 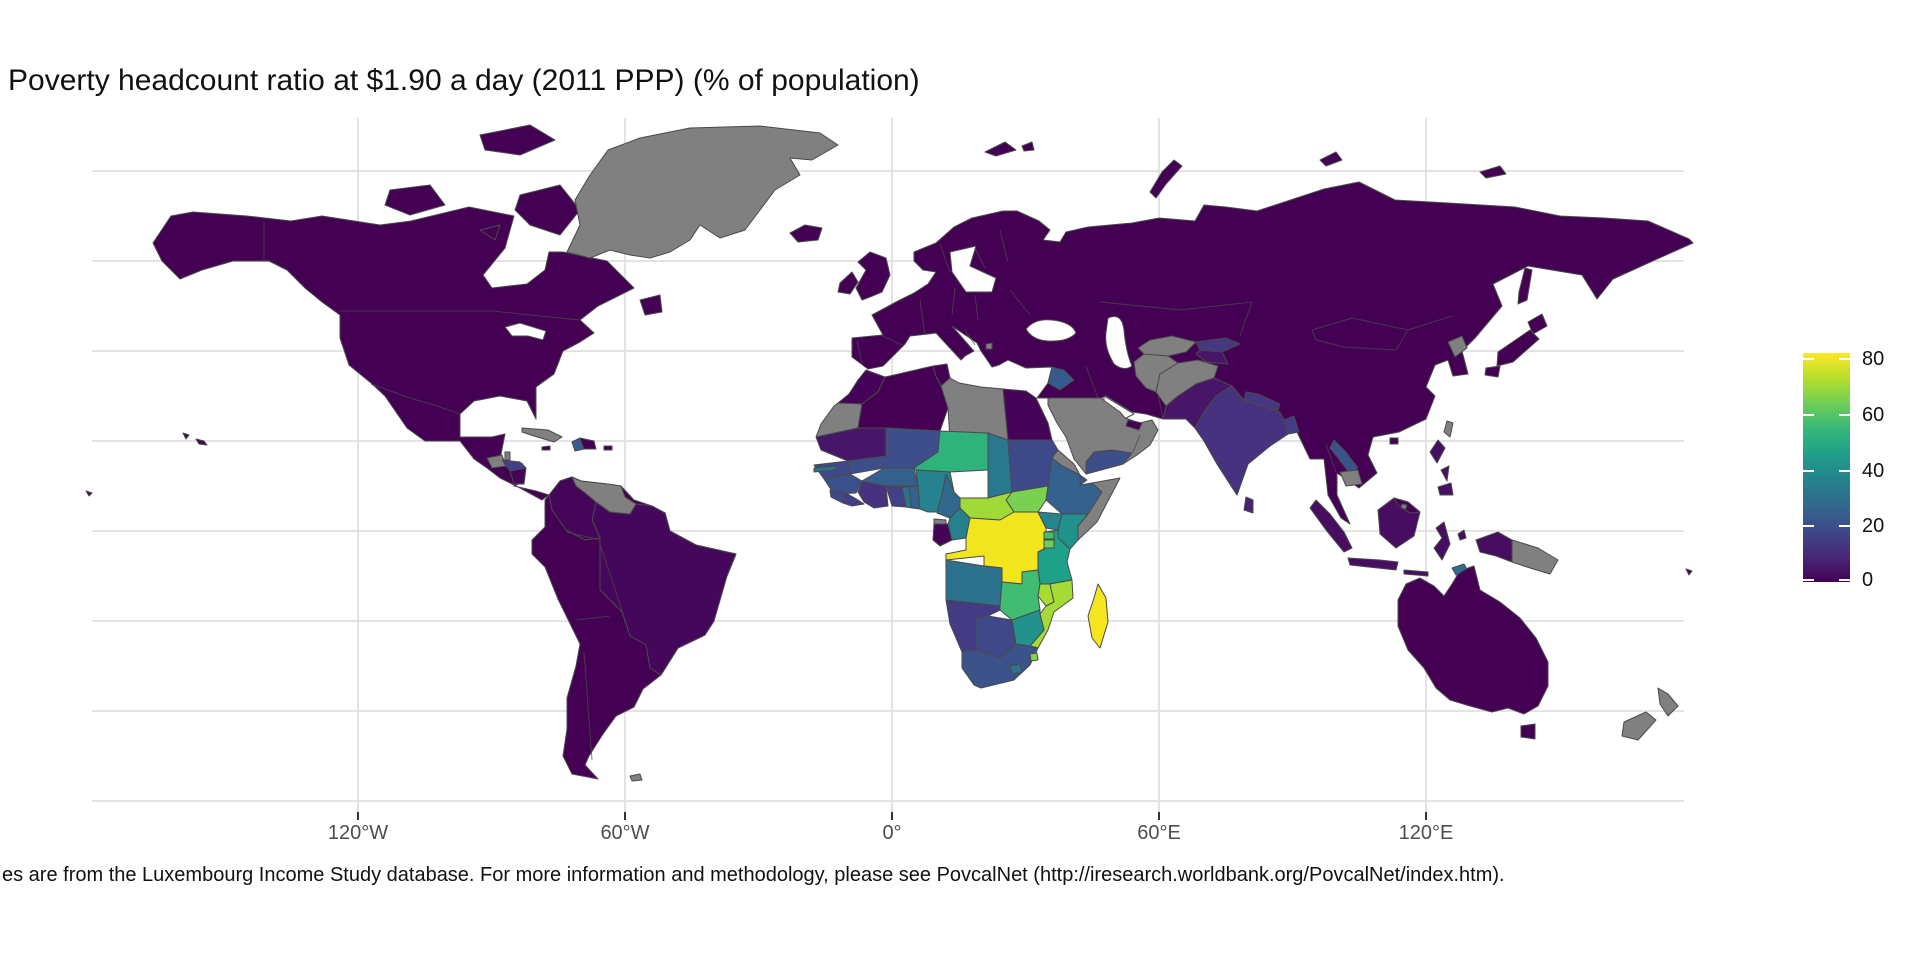 What do you see at coordinates (1873, 359) in the screenshot?
I see `legend-tick-label: 80` at bounding box center [1873, 359].